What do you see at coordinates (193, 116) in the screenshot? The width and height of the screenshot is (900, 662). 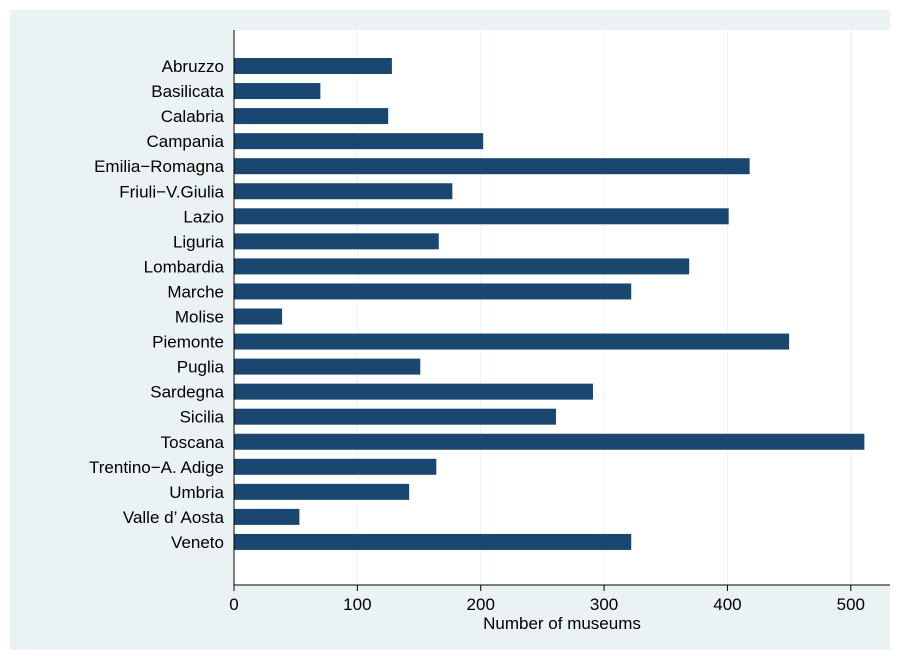 I see `category-label: Calabria` at bounding box center [193, 116].